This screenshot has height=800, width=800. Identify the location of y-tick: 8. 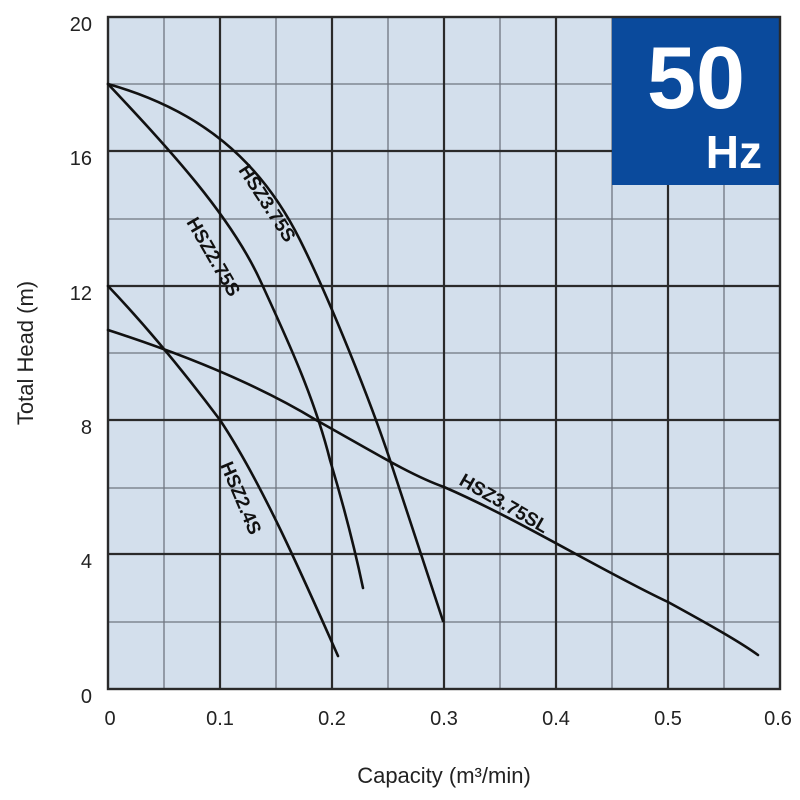
(86, 428).